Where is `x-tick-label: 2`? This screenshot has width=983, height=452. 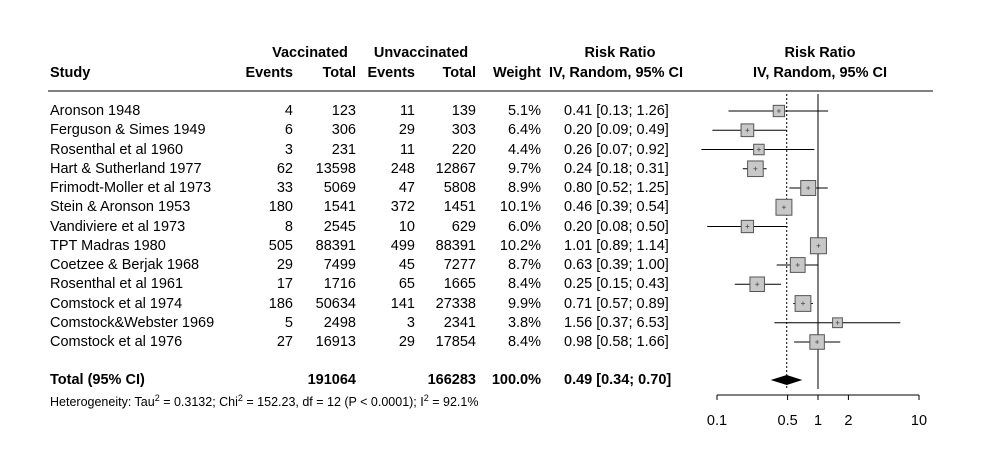
x-tick-label: 2 is located at coordinates (848, 421).